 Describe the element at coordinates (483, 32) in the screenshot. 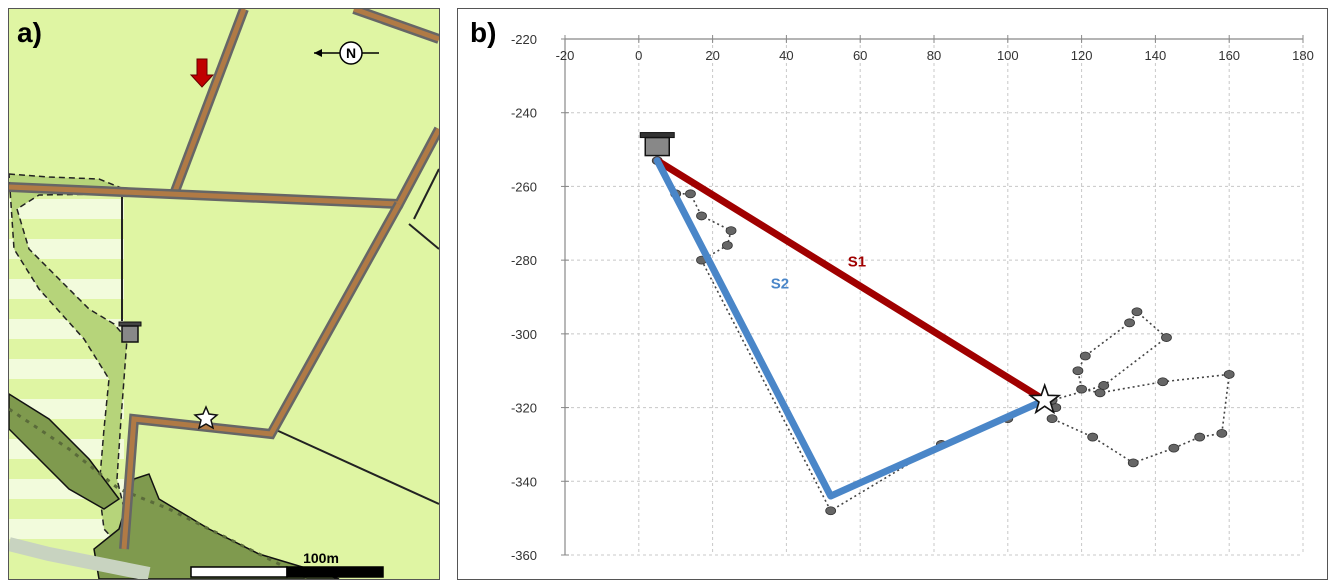

I see `panel-label-b: b)` at that location.